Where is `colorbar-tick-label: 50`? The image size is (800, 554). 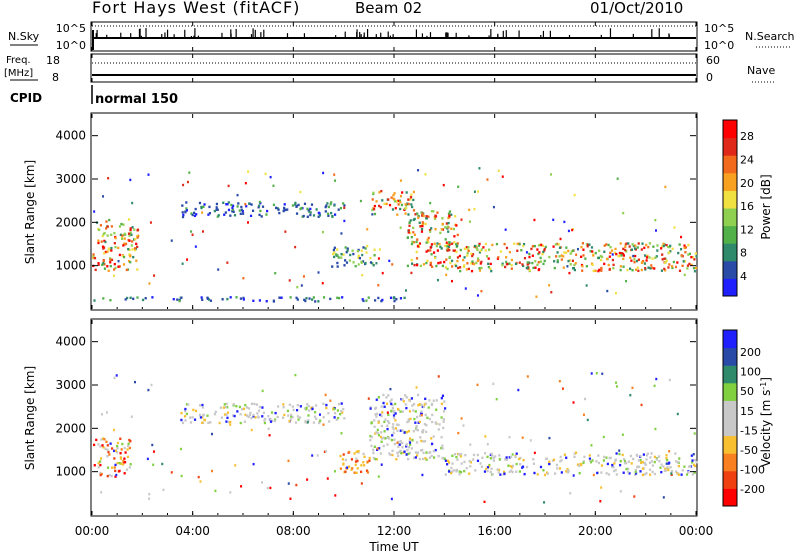 colorbar-tick-label: 50 is located at coordinates (747, 391).